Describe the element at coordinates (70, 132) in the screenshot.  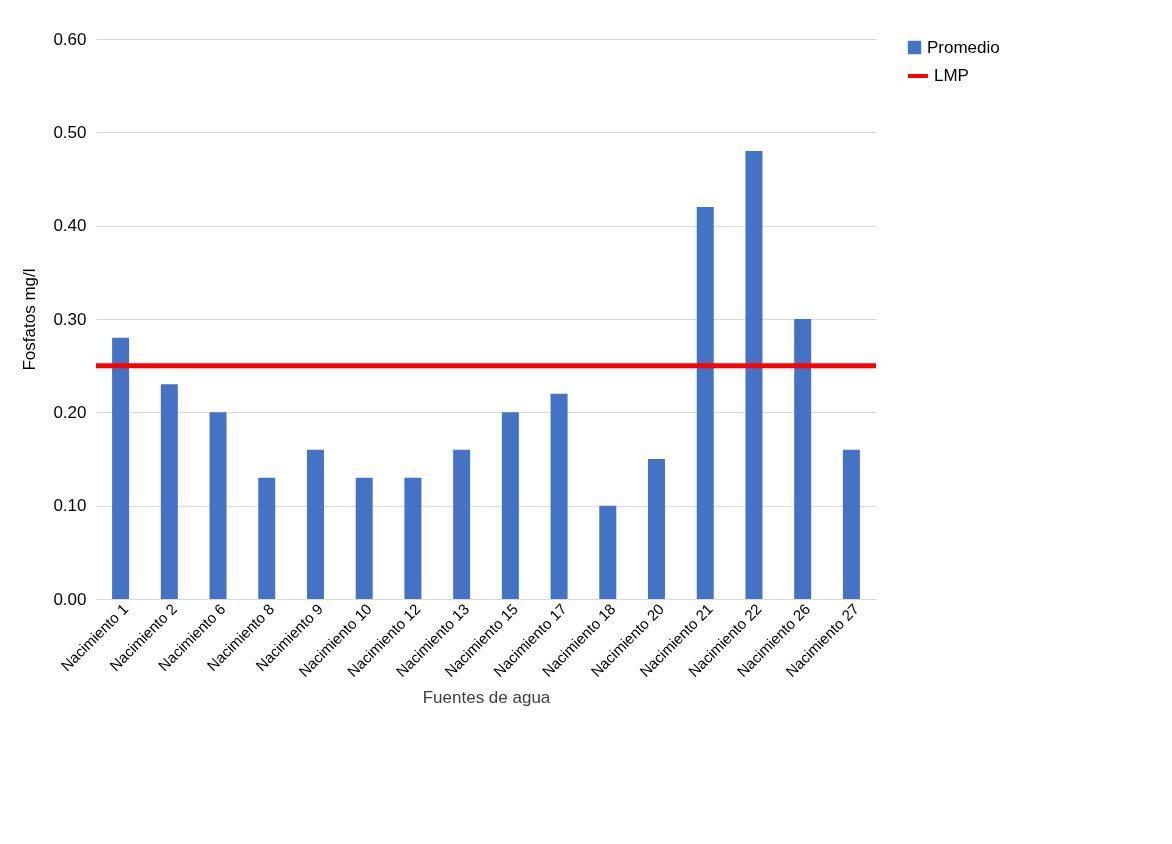
I see `y-tick-label: 0.50` at that location.